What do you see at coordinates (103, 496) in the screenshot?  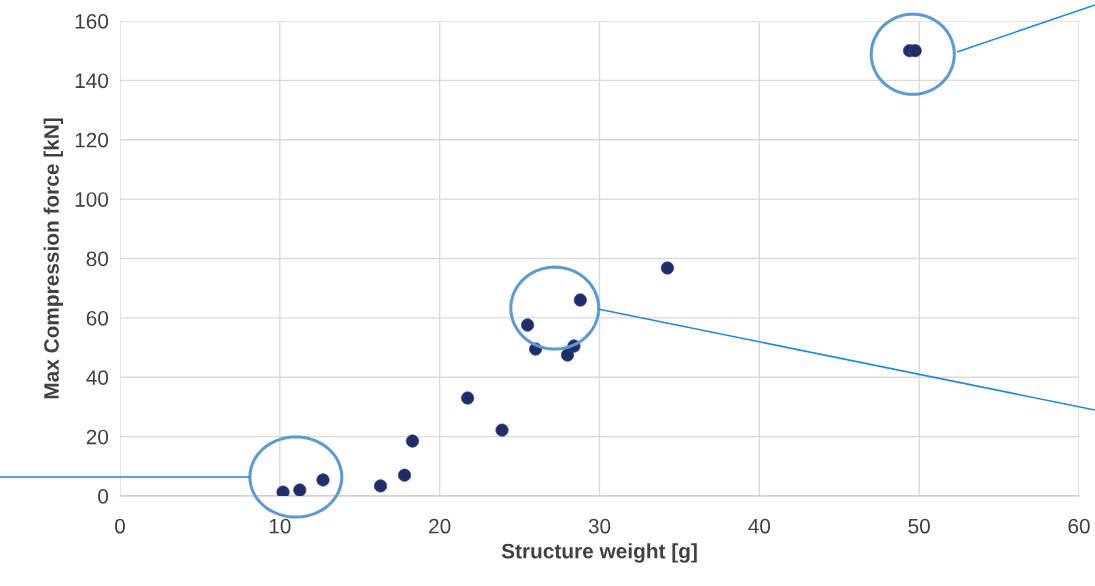 I see `y-tick-label: 0` at bounding box center [103, 496].